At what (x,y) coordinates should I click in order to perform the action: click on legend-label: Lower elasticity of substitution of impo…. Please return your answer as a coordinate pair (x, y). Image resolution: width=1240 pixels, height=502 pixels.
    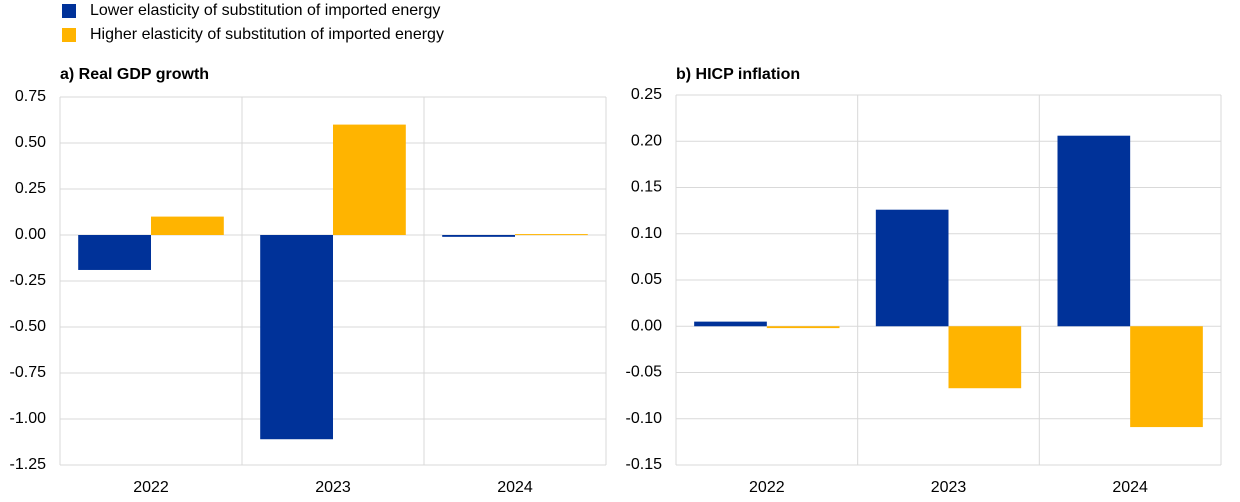
    Looking at the image, I should click on (265, 10).